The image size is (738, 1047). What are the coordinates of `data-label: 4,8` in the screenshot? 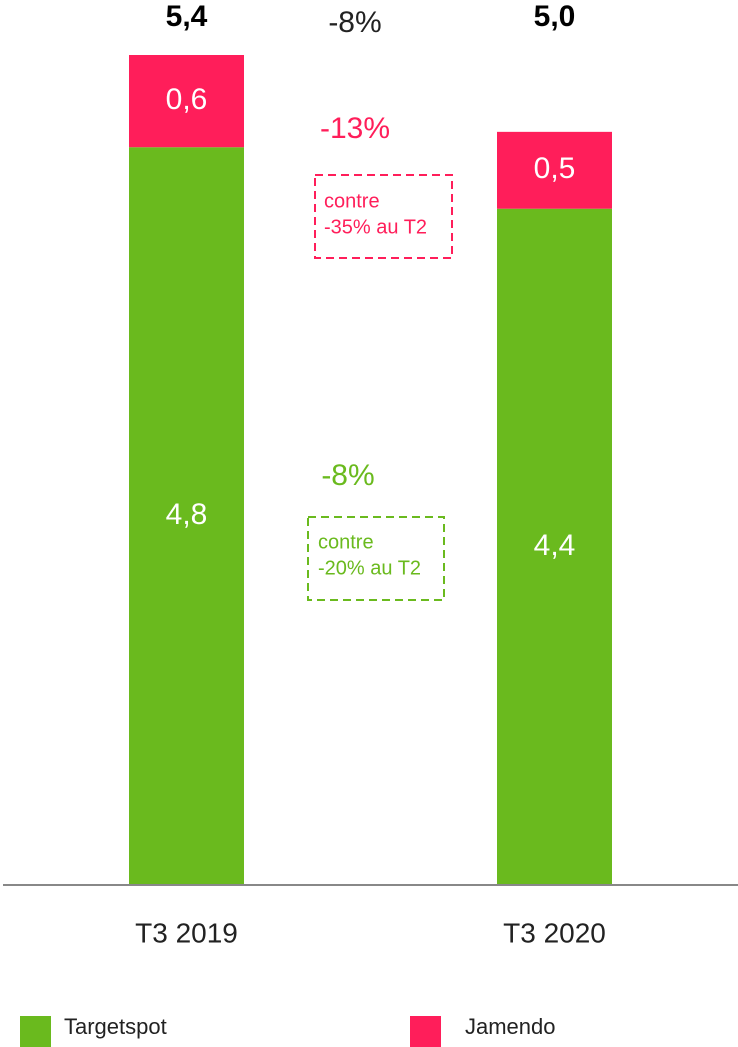 It's located at (187, 514).